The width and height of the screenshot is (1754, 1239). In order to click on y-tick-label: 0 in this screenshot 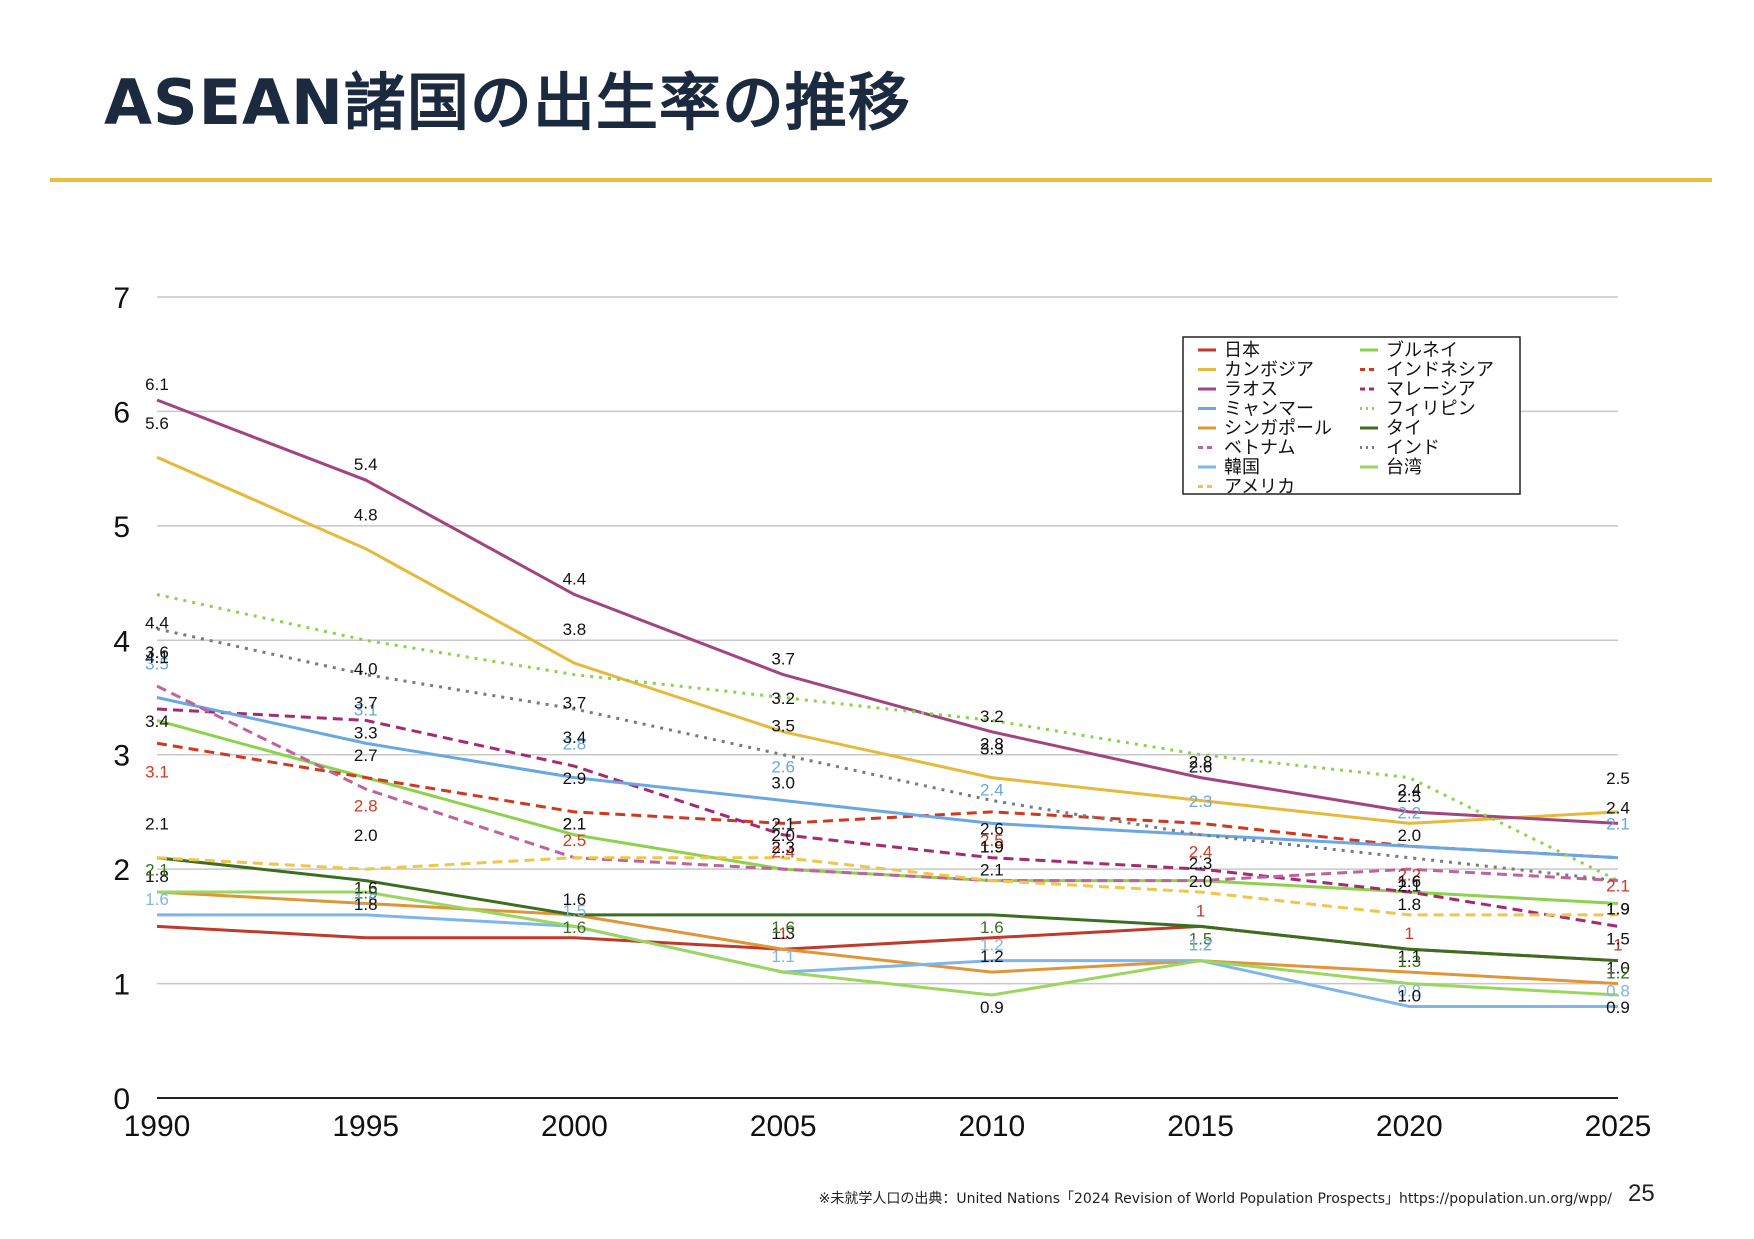, I will do `click(121, 1099)`.